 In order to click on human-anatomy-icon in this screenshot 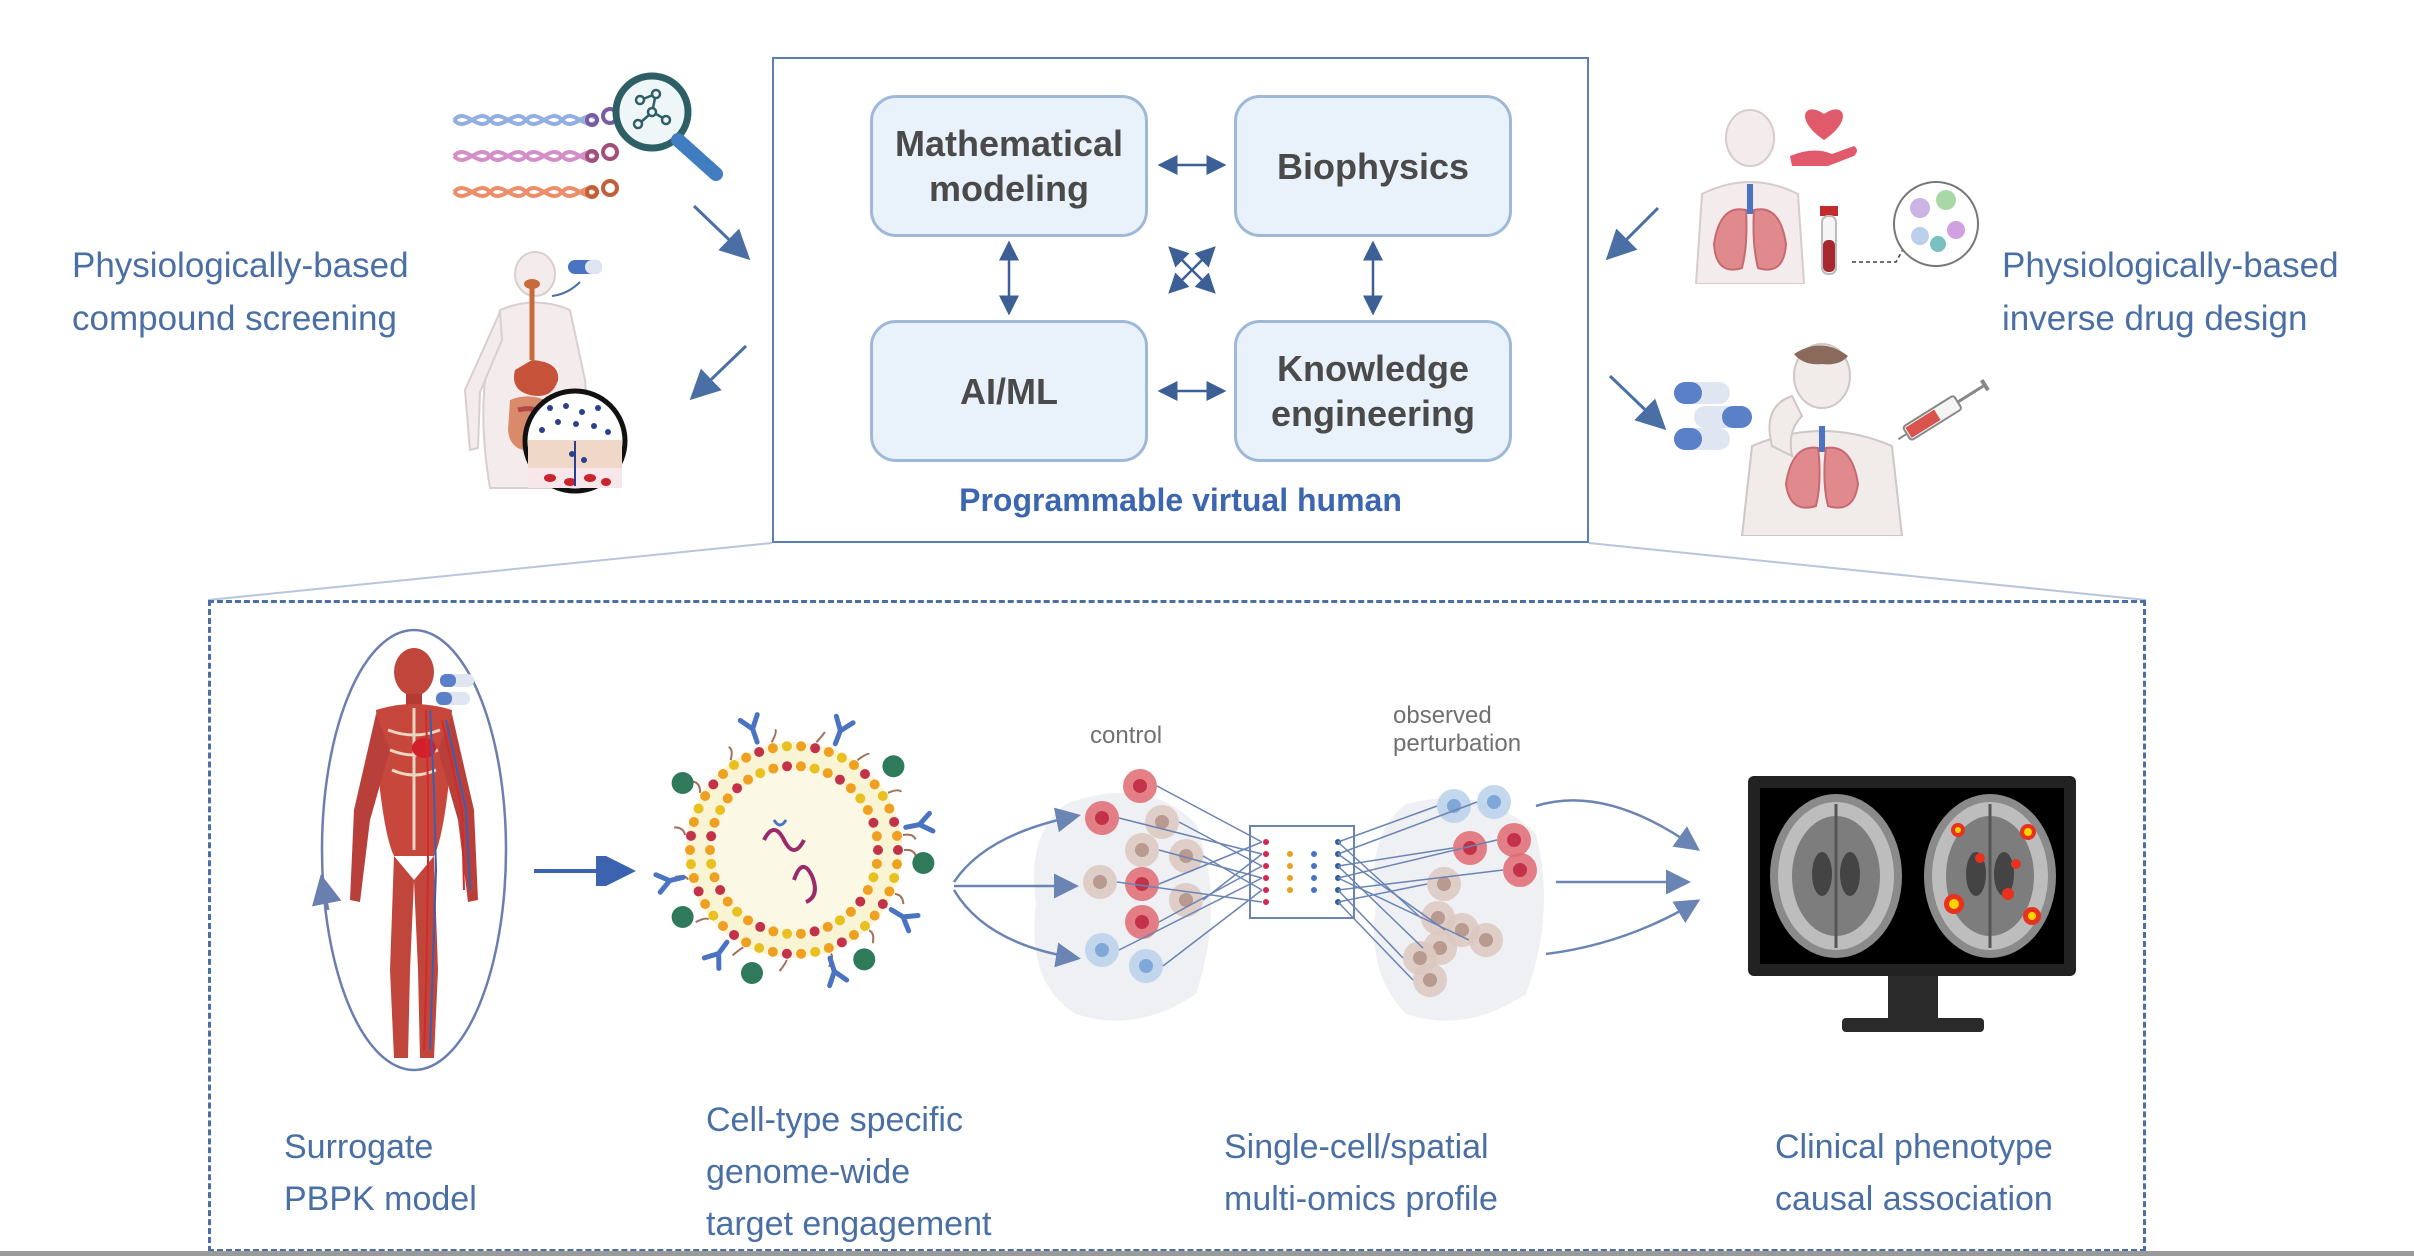, I will do `click(409, 850)`.